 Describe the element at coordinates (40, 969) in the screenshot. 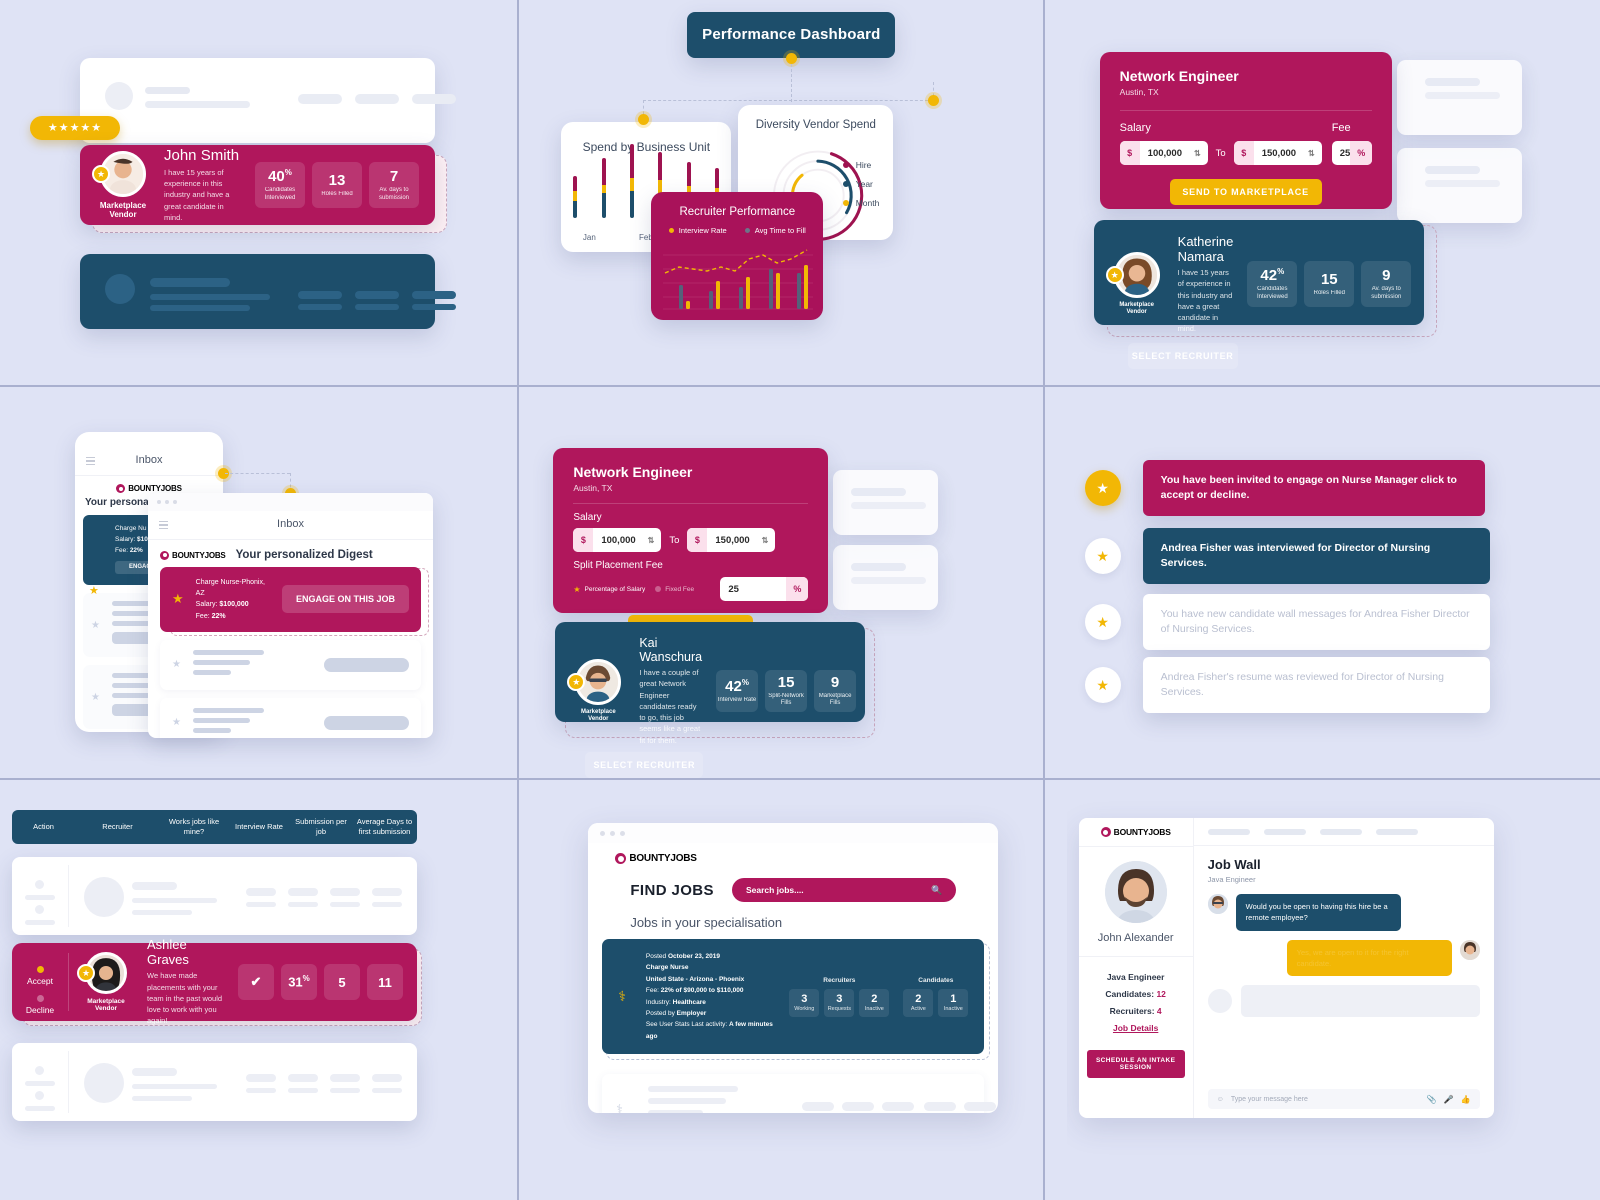

I see `accept-radio-icon` at that location.